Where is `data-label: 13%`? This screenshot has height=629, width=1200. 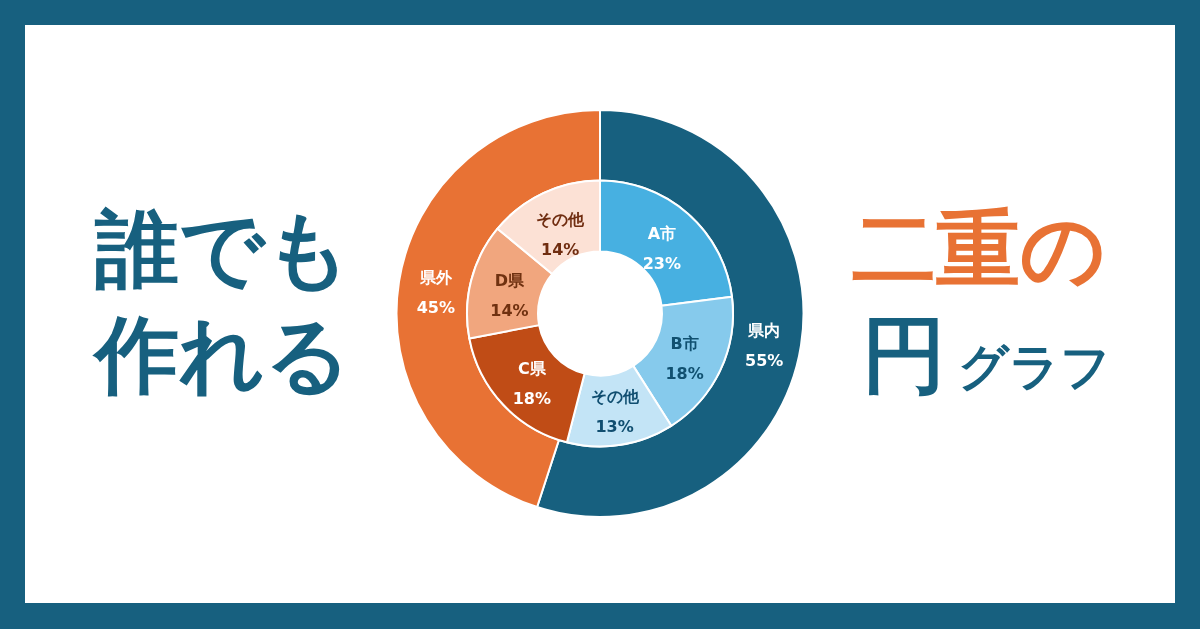
data-label: 13% is located at coordinates (614, 426).